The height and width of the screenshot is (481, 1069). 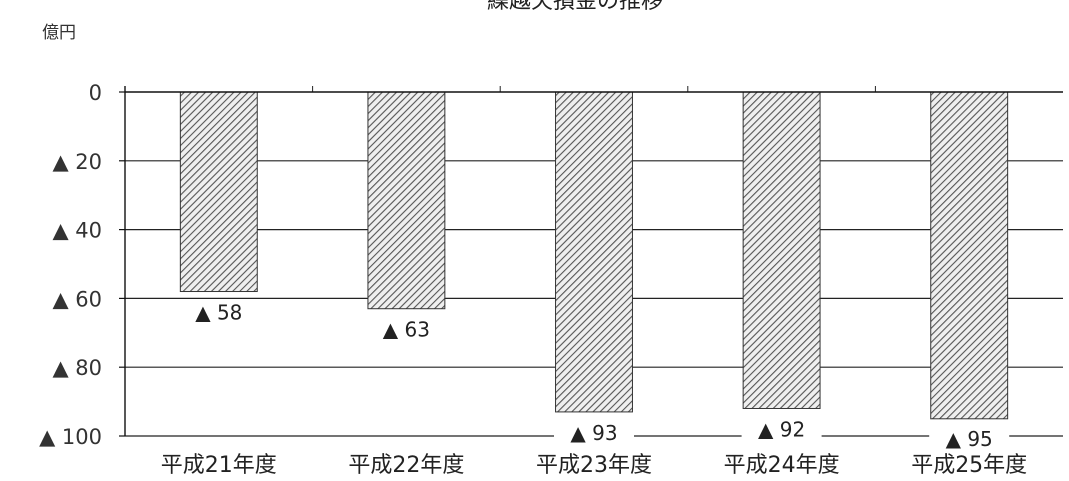 What do you see at coordinates (406, 330) in the screenshot?
I see `data-label: ▲ 63` at bounding box center [406, 330].